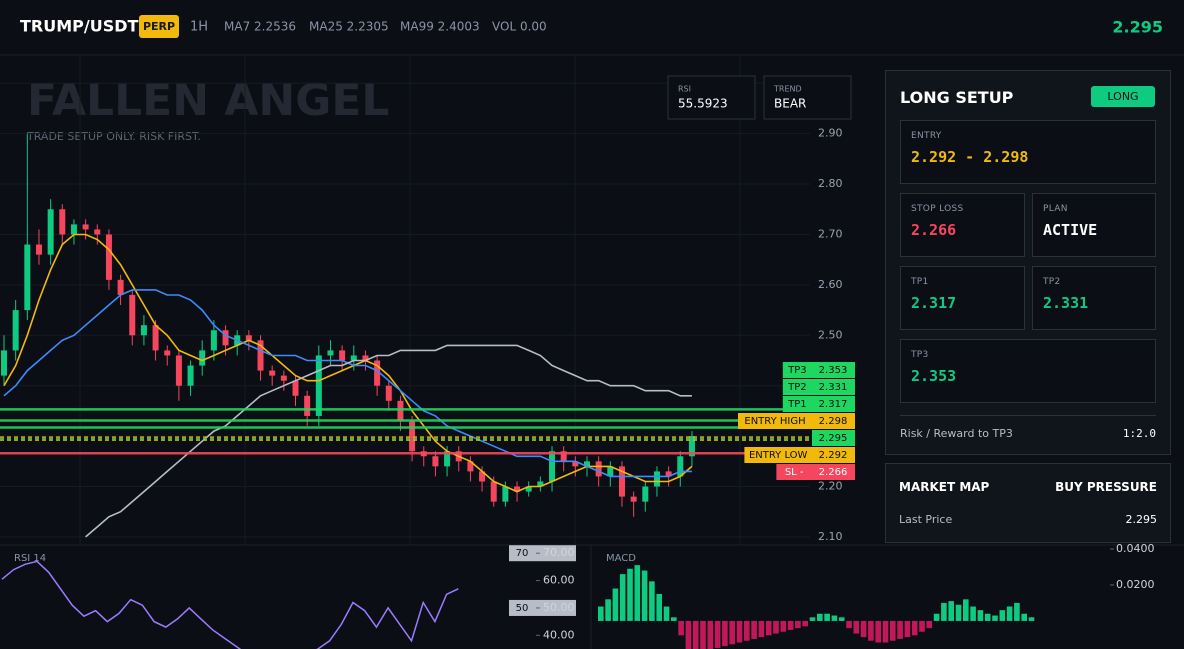 This screenshot has width=1184, height=649. I want to click on tp2-label: TP2, so click(1052, 282).